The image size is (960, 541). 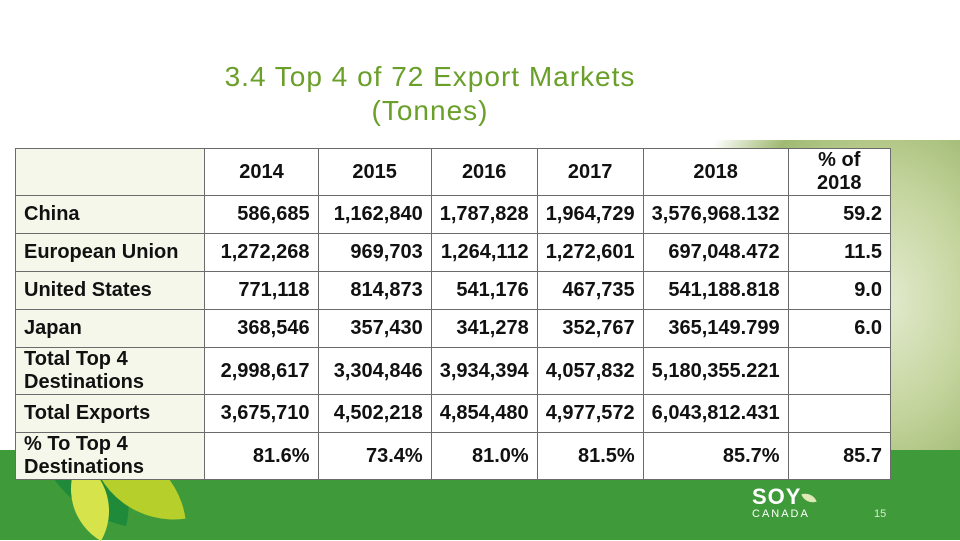 I want to click on table-cell: 1,964,729, so click(x=590, y=214).